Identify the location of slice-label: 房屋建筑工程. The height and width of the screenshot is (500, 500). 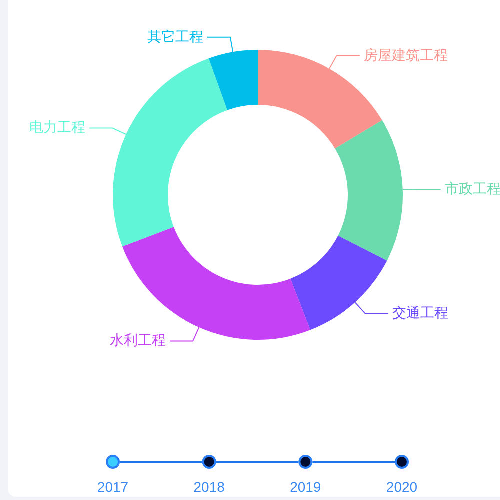
(406, 56).